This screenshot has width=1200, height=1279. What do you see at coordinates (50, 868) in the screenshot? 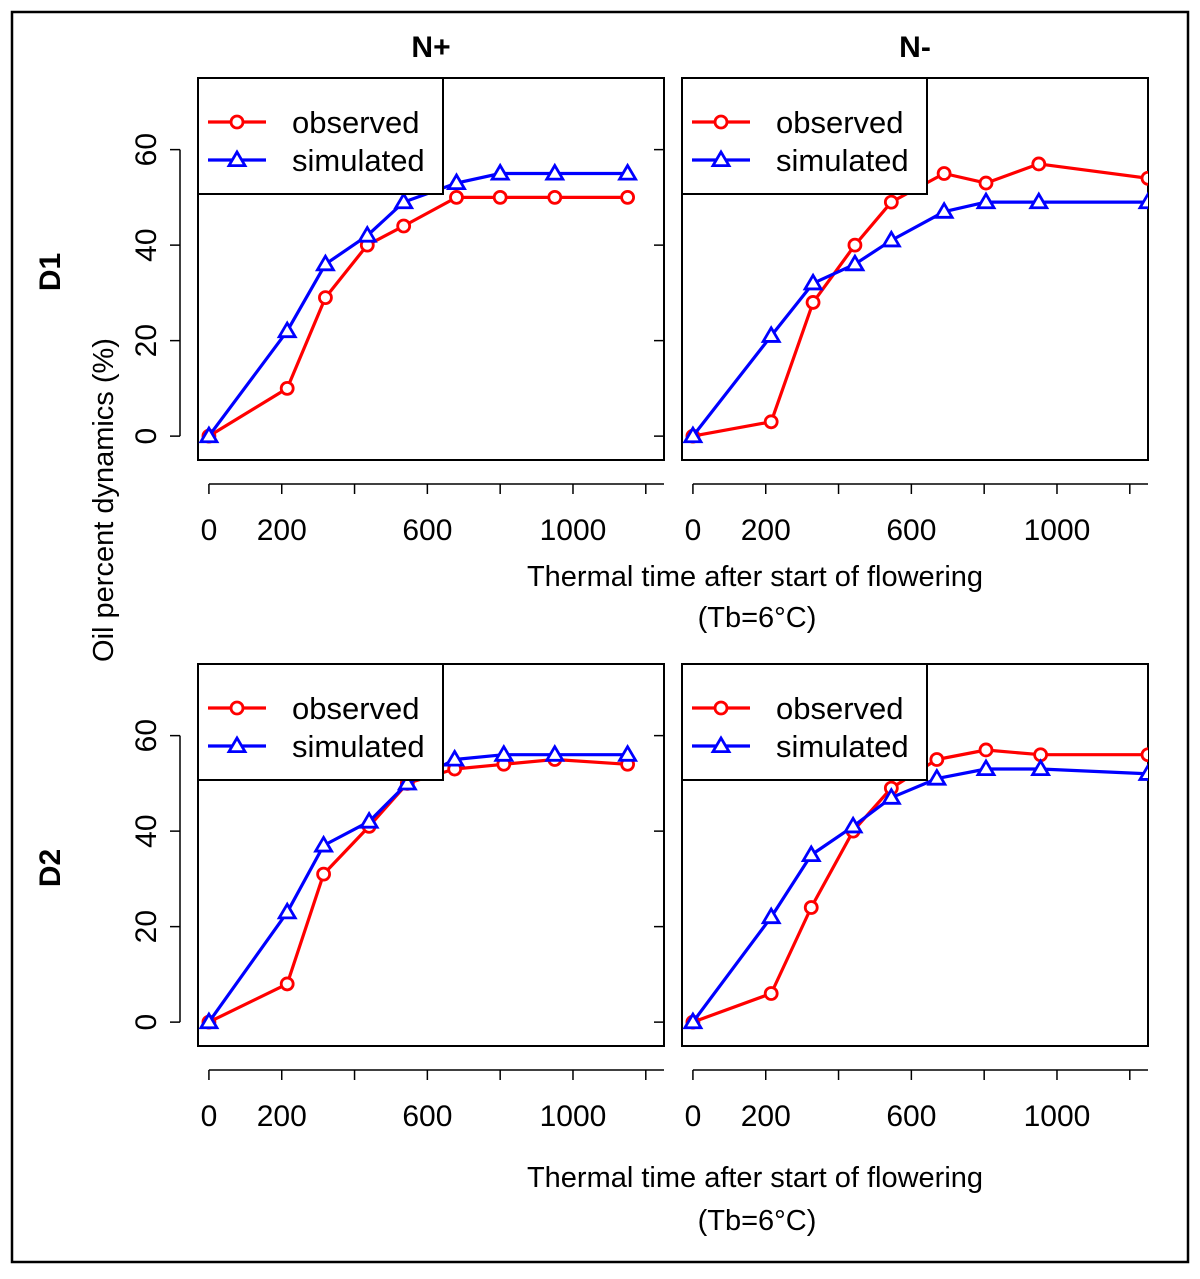
I see `row-label-d2: D2` at bounding box center [50, 868].